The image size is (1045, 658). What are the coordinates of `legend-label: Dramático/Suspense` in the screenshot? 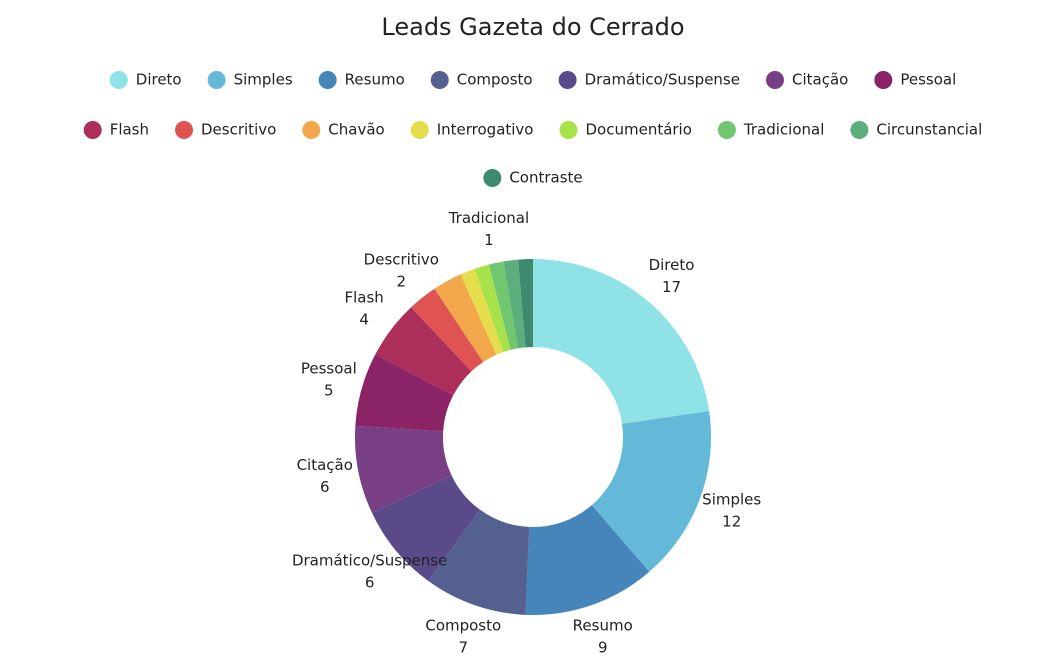 It's located at (662, 80).